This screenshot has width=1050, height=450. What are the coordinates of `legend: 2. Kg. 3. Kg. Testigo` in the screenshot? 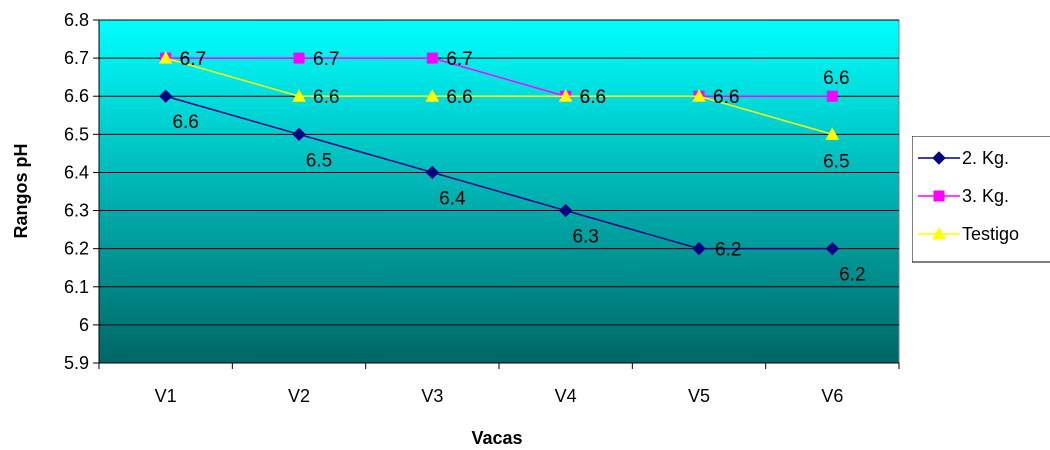 It's located at (981, 199).